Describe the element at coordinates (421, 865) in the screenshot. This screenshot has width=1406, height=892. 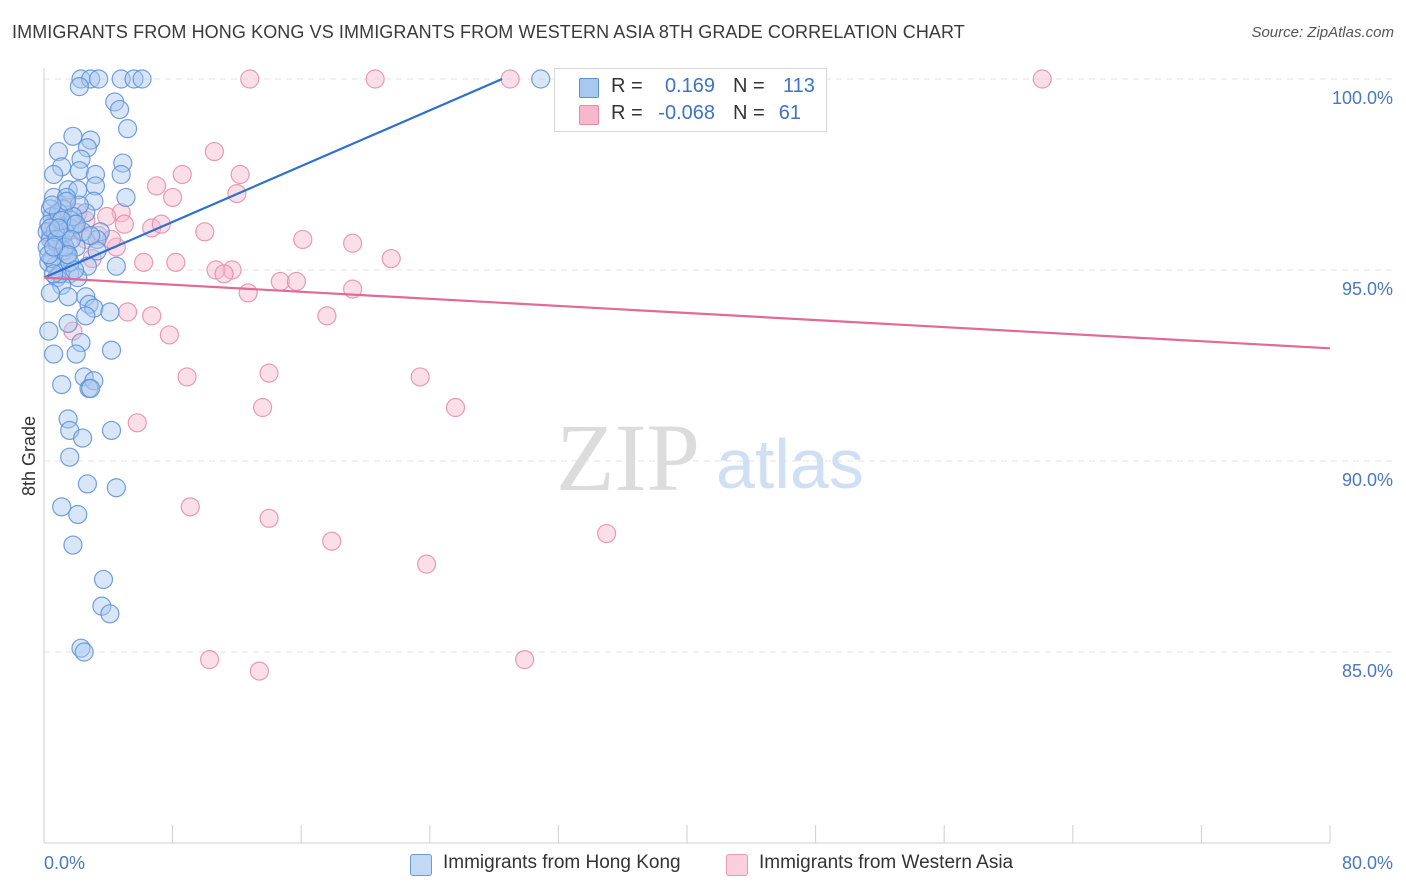
I see `bottom-legend-swatch-blue` at that location.